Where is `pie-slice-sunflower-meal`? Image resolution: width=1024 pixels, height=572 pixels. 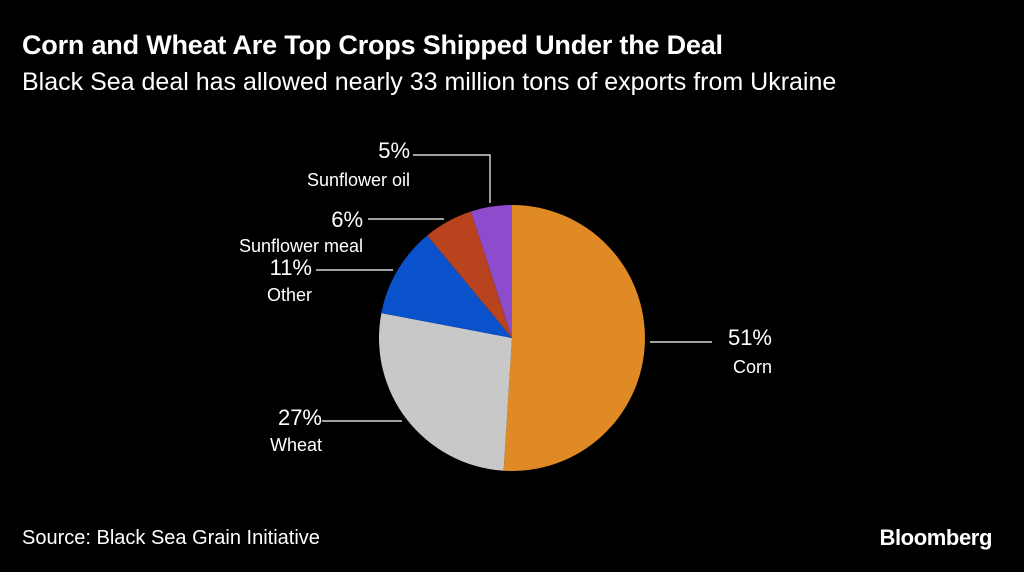
pie-slice-sunflower-meal is located at coordinates (469, 274).